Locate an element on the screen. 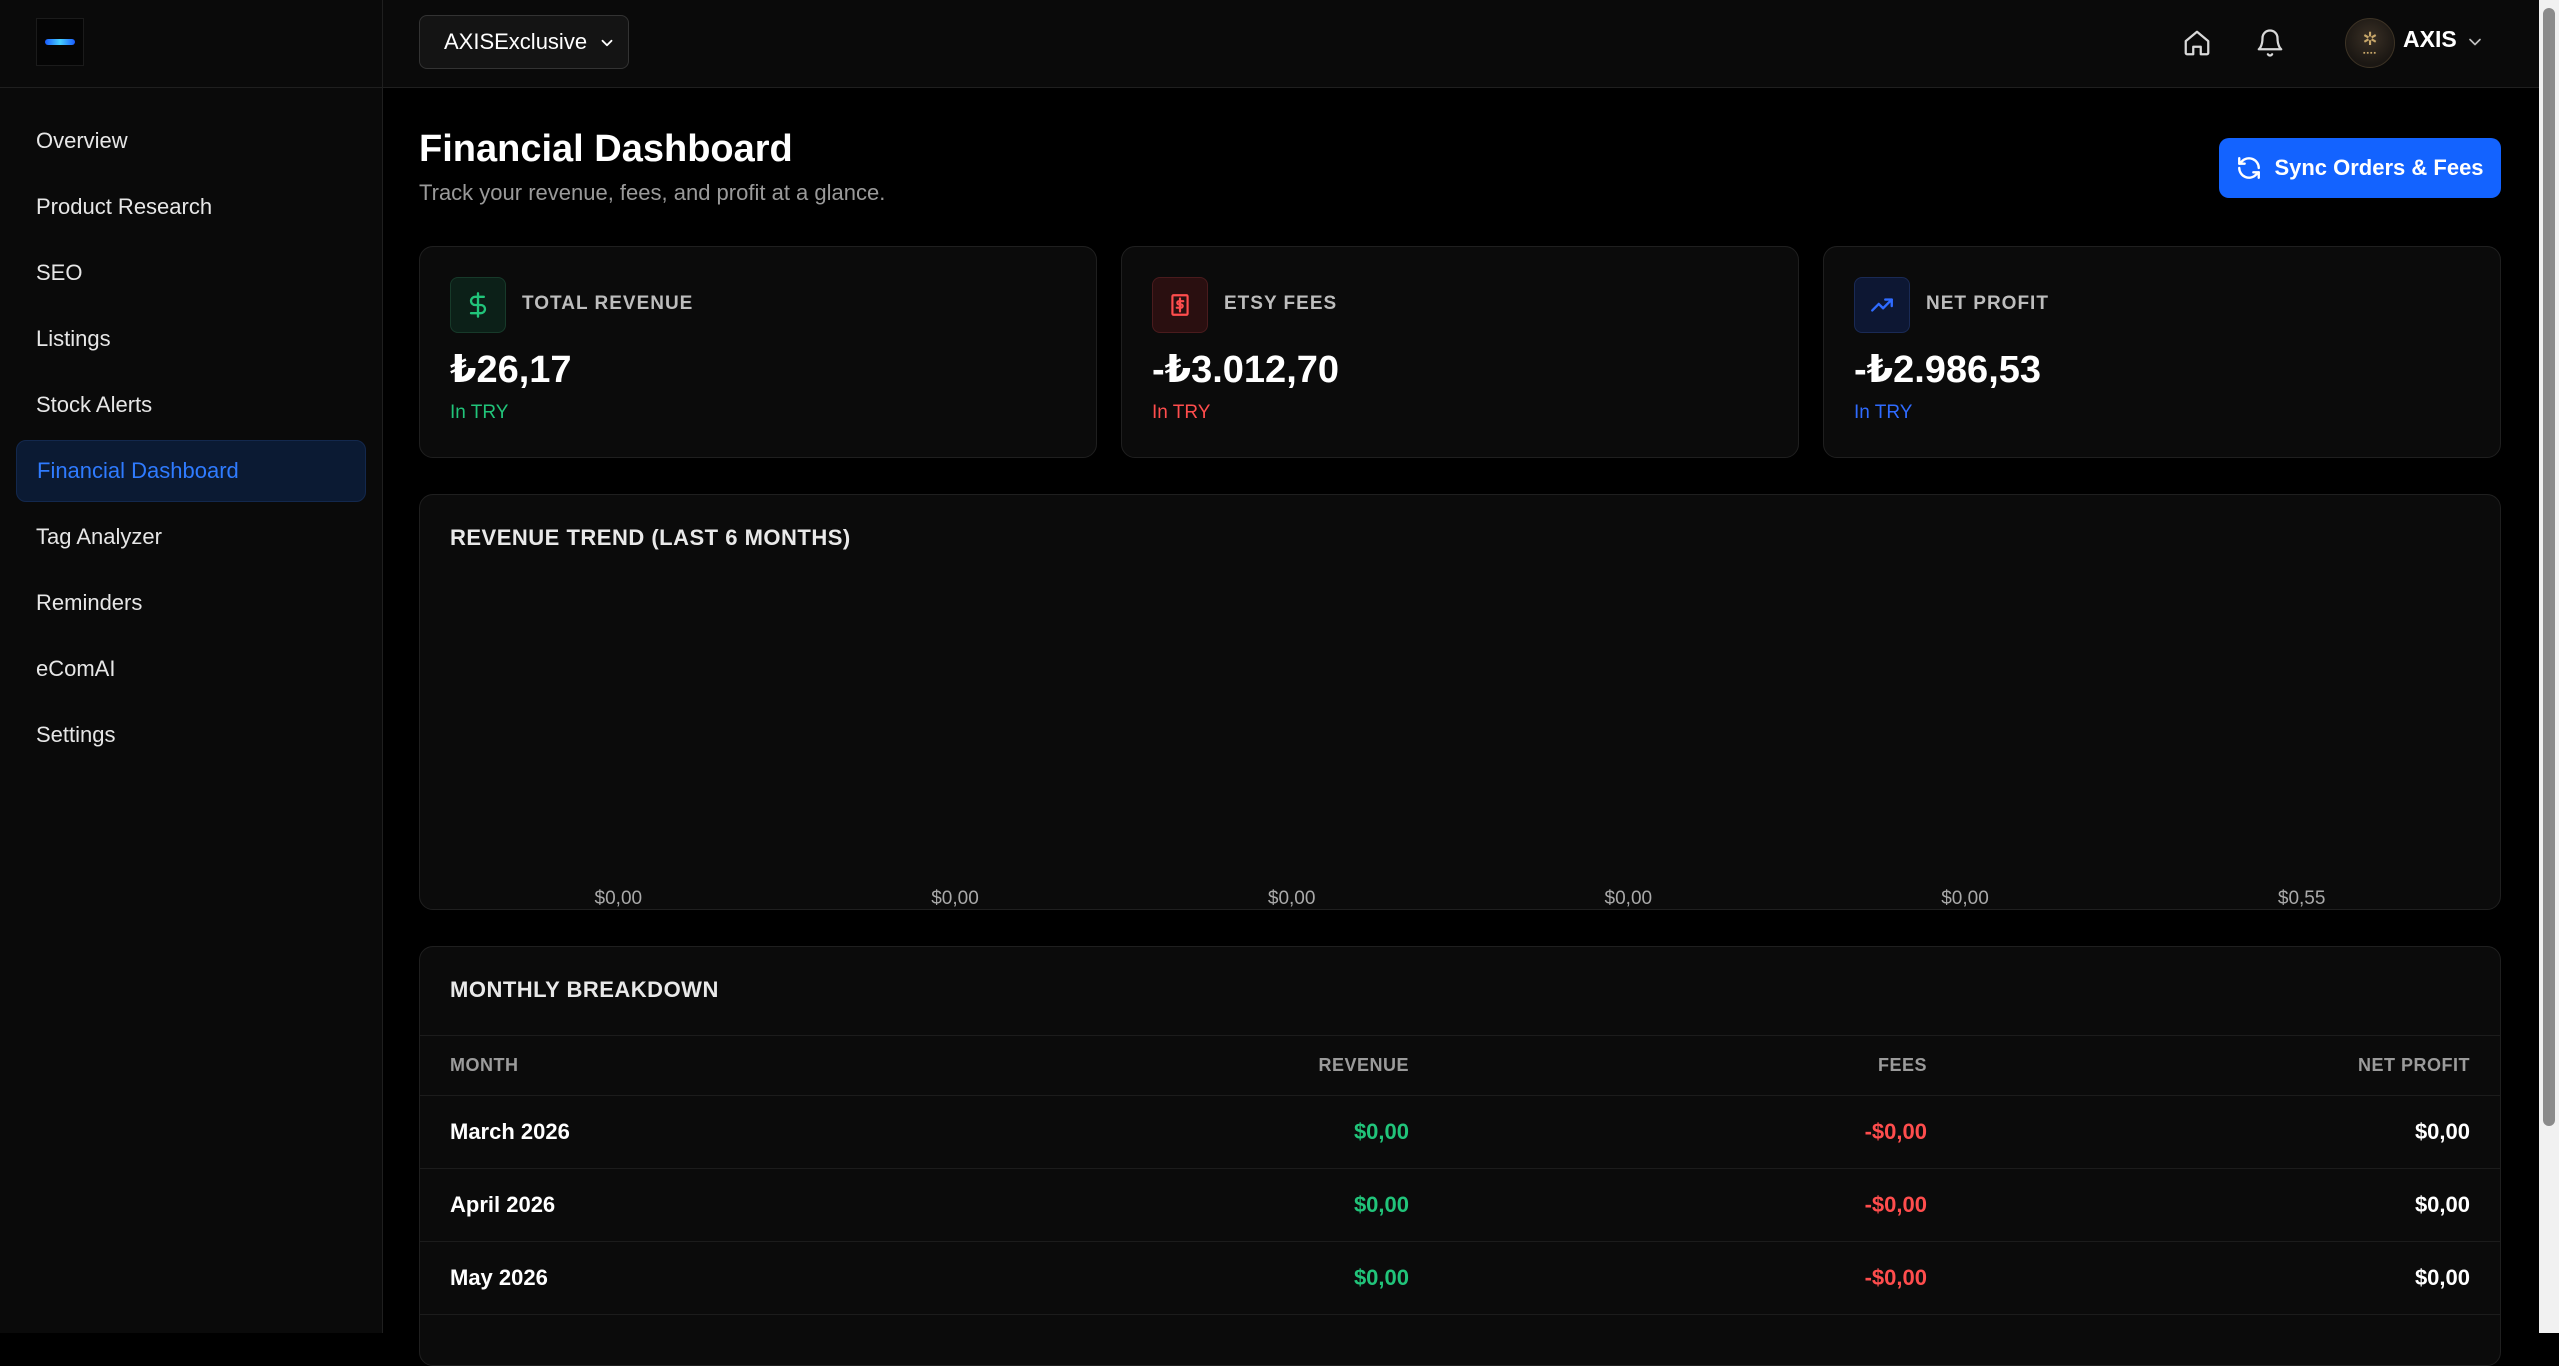  sidebar-item-product-research: Product Research is located at coordinates (191, 207).